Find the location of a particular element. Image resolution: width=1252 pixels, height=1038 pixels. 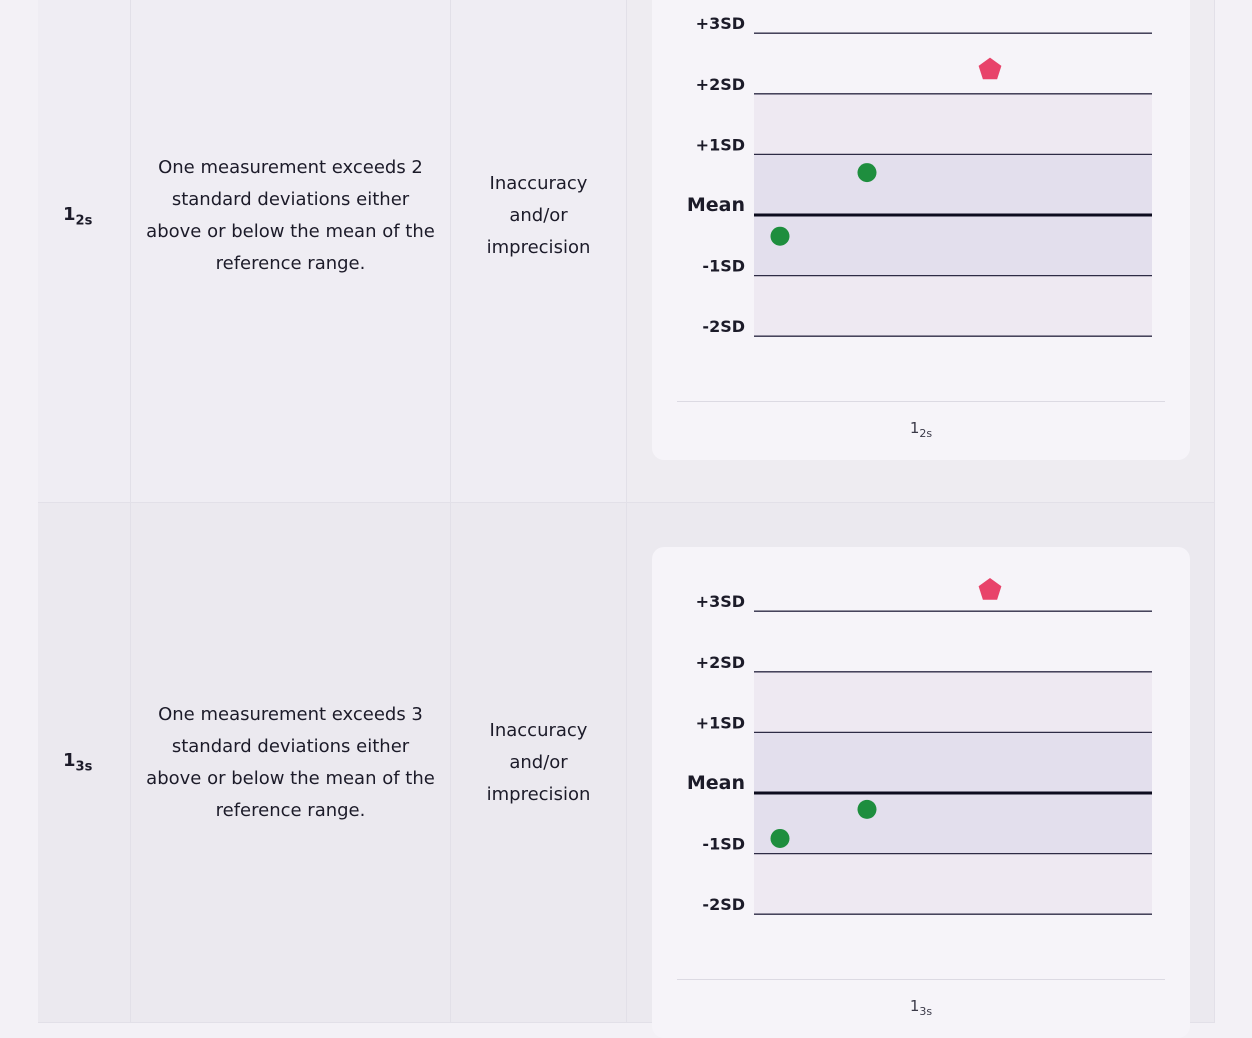

caption-sub: 3s is located at coordinates (926, 1011).